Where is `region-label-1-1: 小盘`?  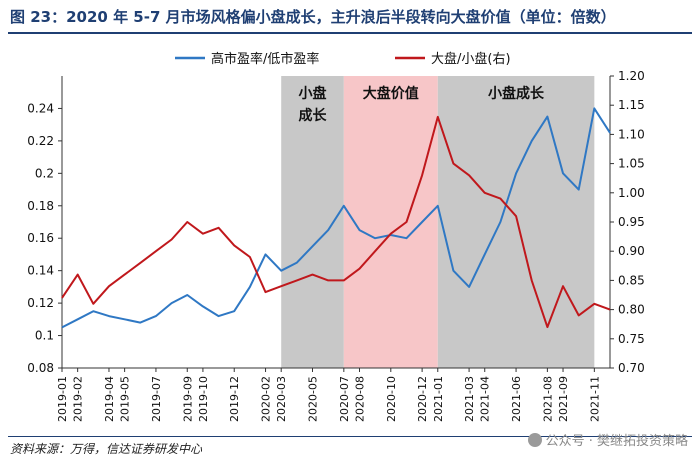
region-label-1-1: 小盘 is located at coordinates (313, 93).